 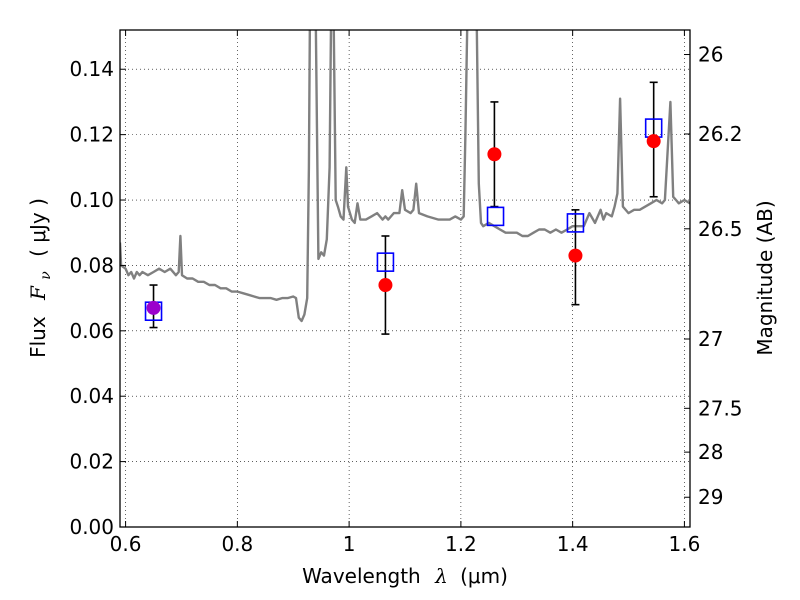 I want to click on x-axis-label-symbol: λ, so click(x=441, y=576).